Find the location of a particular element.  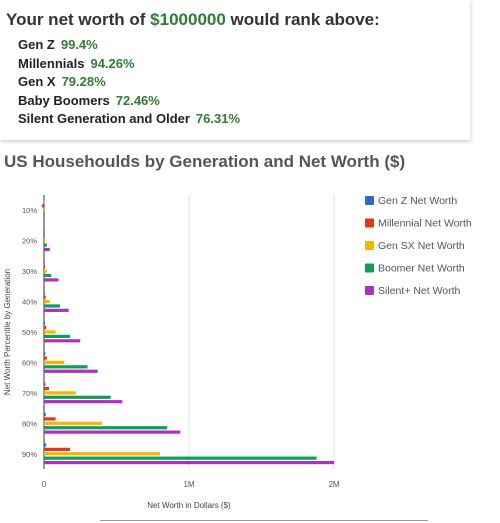

generation-label: Millennials is located at coordinates (51, 63).